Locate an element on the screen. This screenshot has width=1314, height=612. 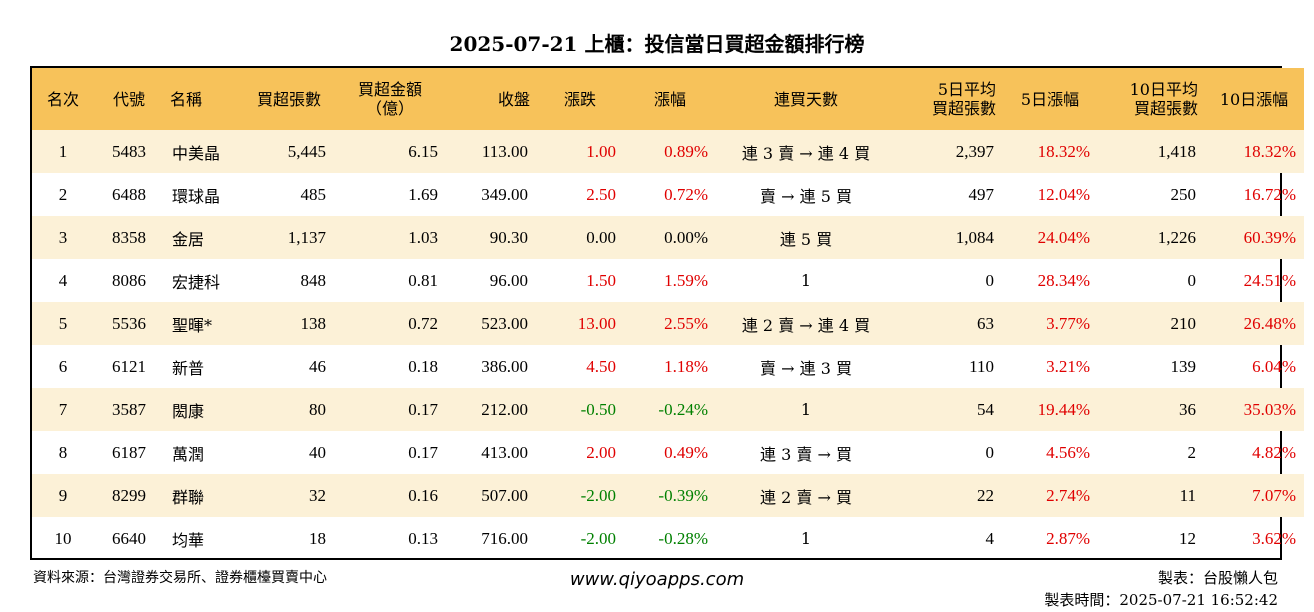
cell-pct: 1.18% is located at coordinates (686, 366).